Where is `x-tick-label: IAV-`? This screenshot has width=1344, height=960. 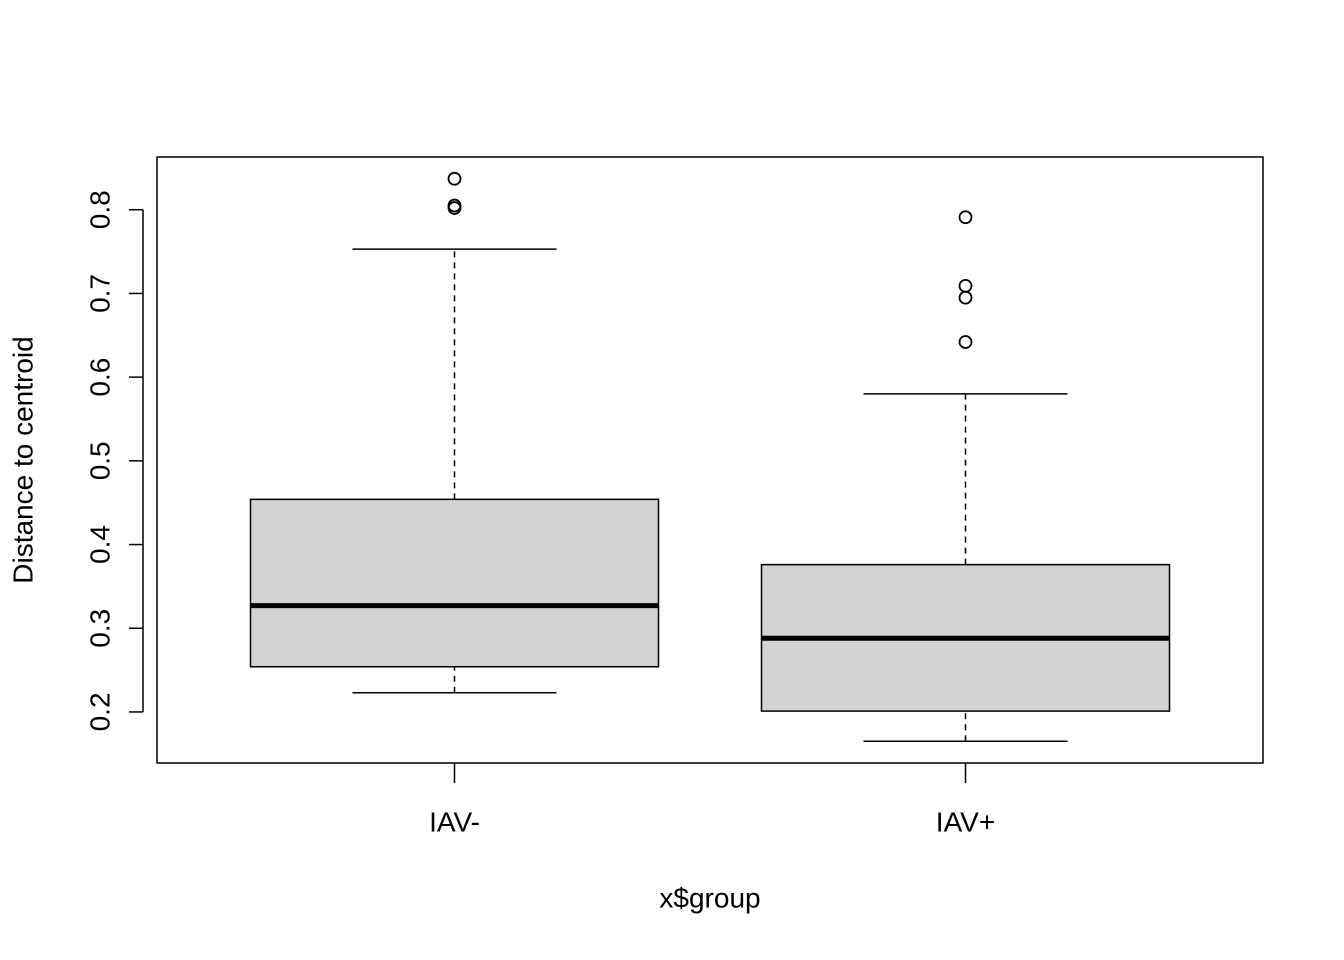
x-tick-label: IAV- is located at coordinates (454, 821).